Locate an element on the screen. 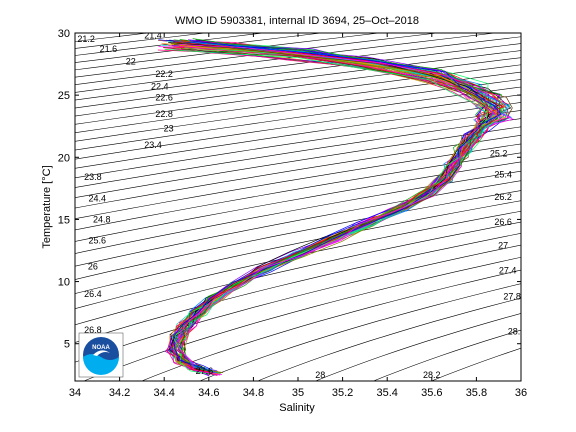  density-contour-label: 26.6 is located at coordinates (503, 222).